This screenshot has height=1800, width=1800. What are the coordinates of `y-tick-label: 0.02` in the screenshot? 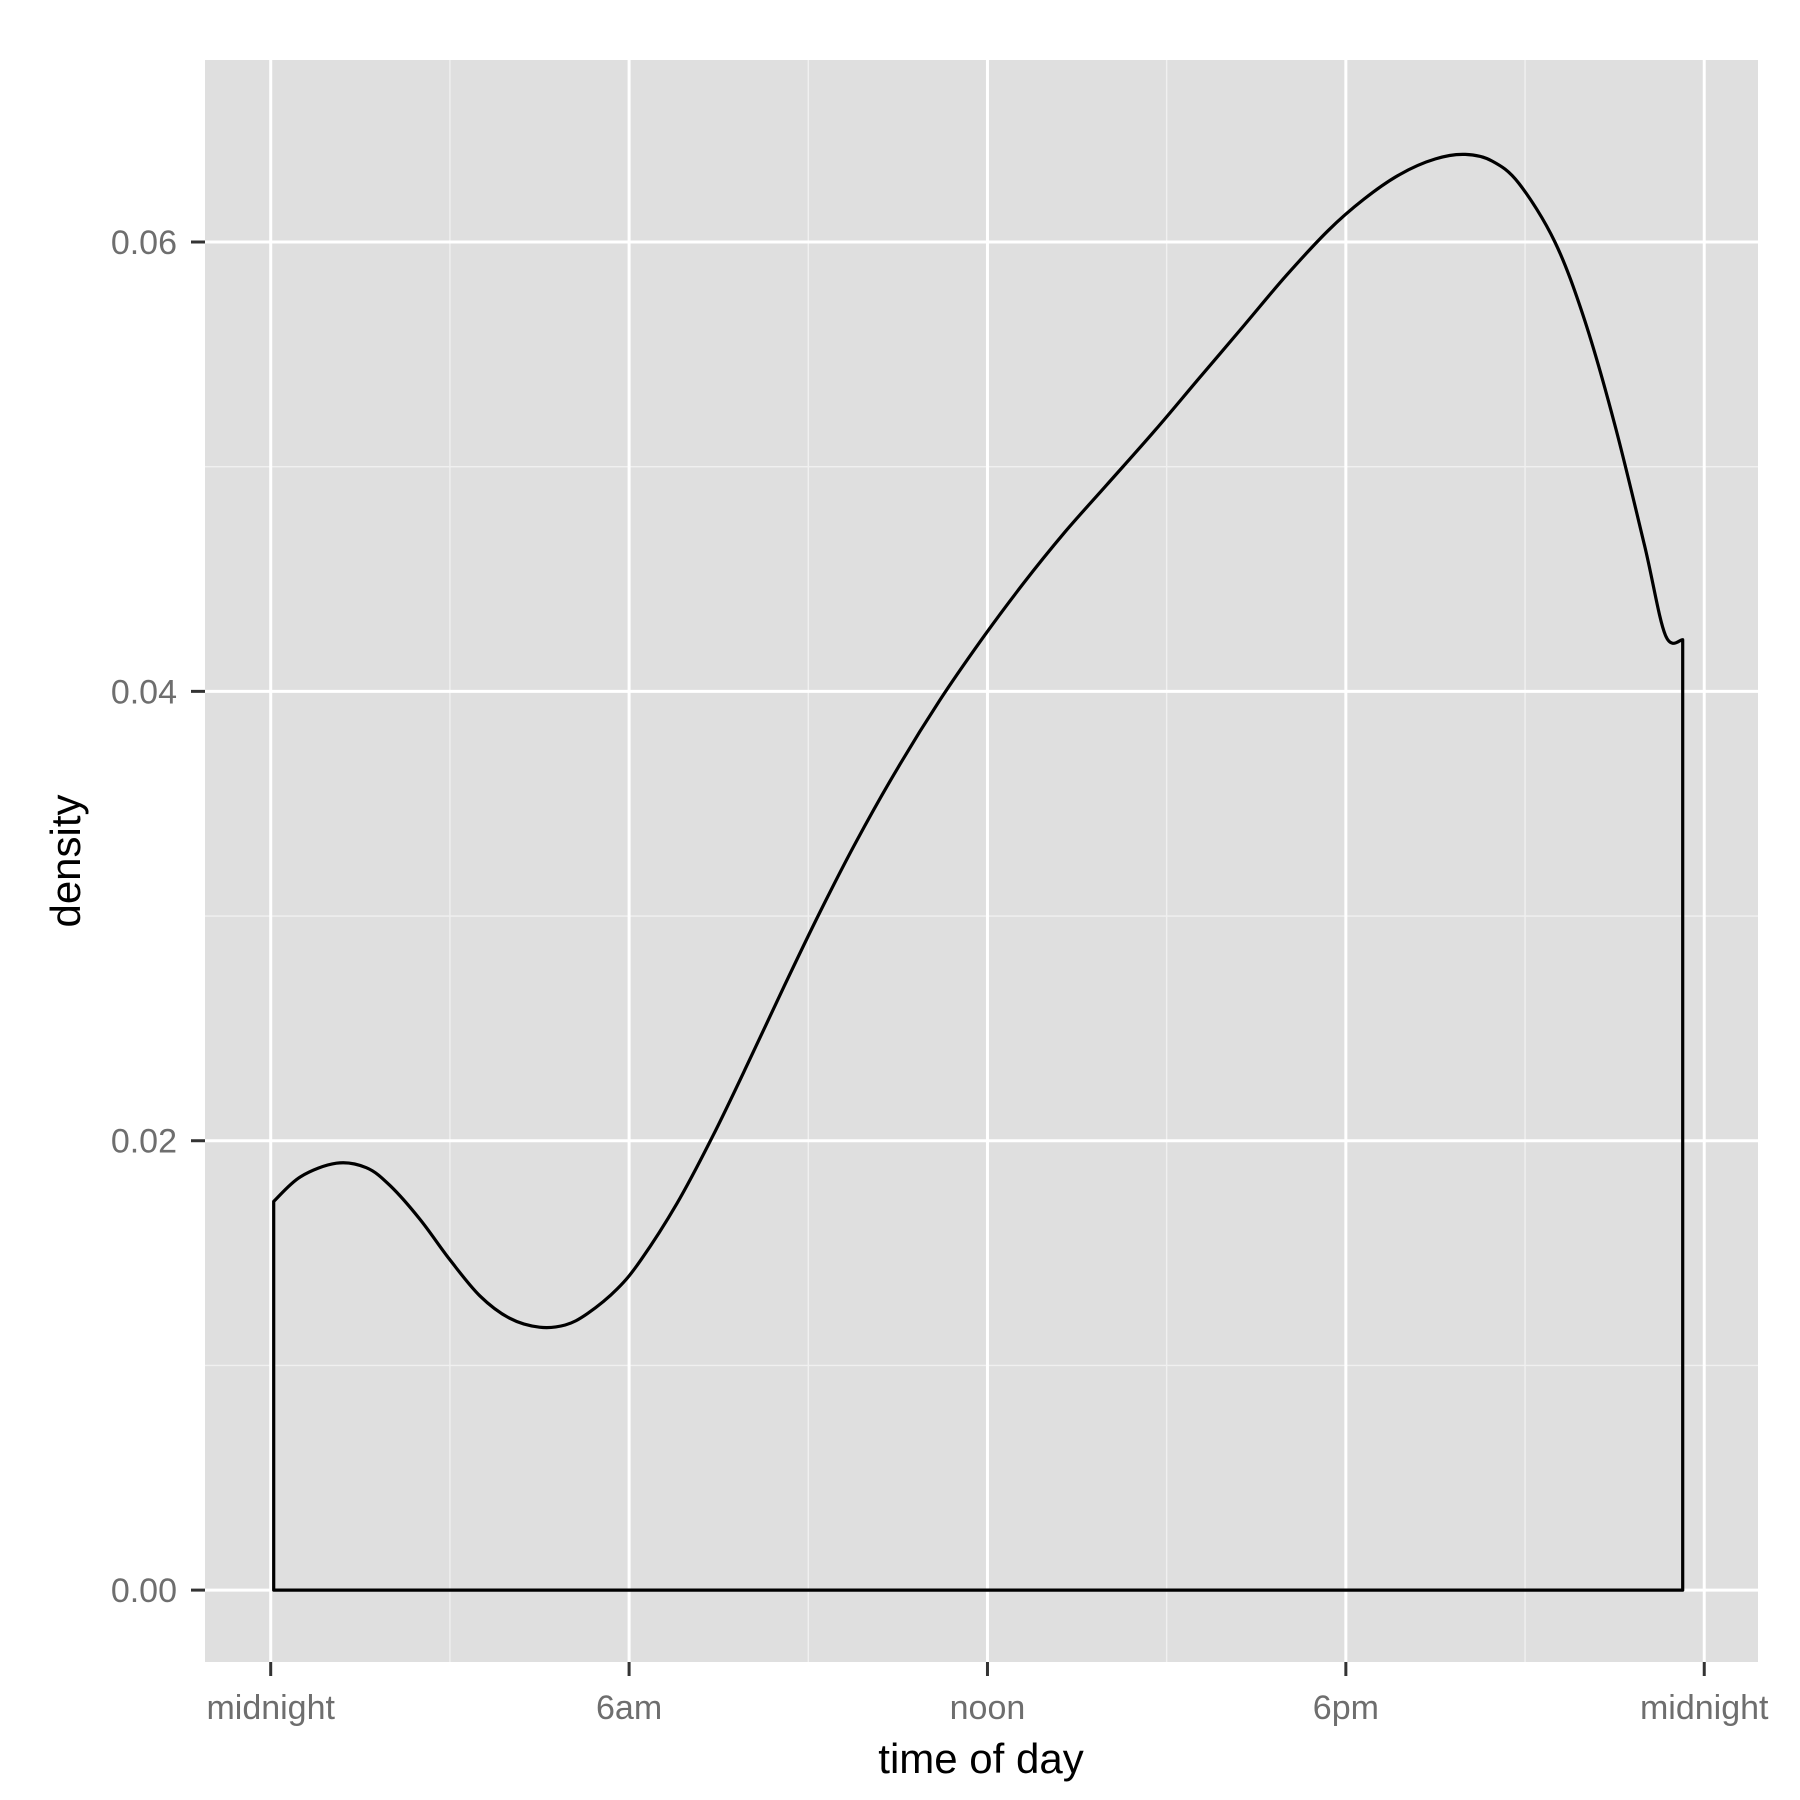 It's located at (144, 1142).